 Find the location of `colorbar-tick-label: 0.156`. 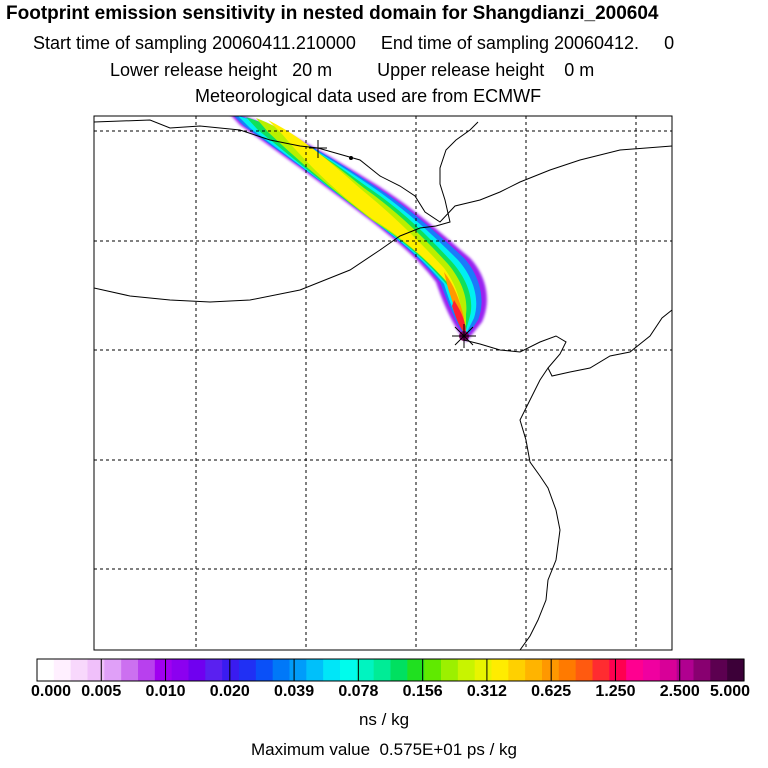

colorbar-tick-label: 0.156 is located at coordinates (422, 691).